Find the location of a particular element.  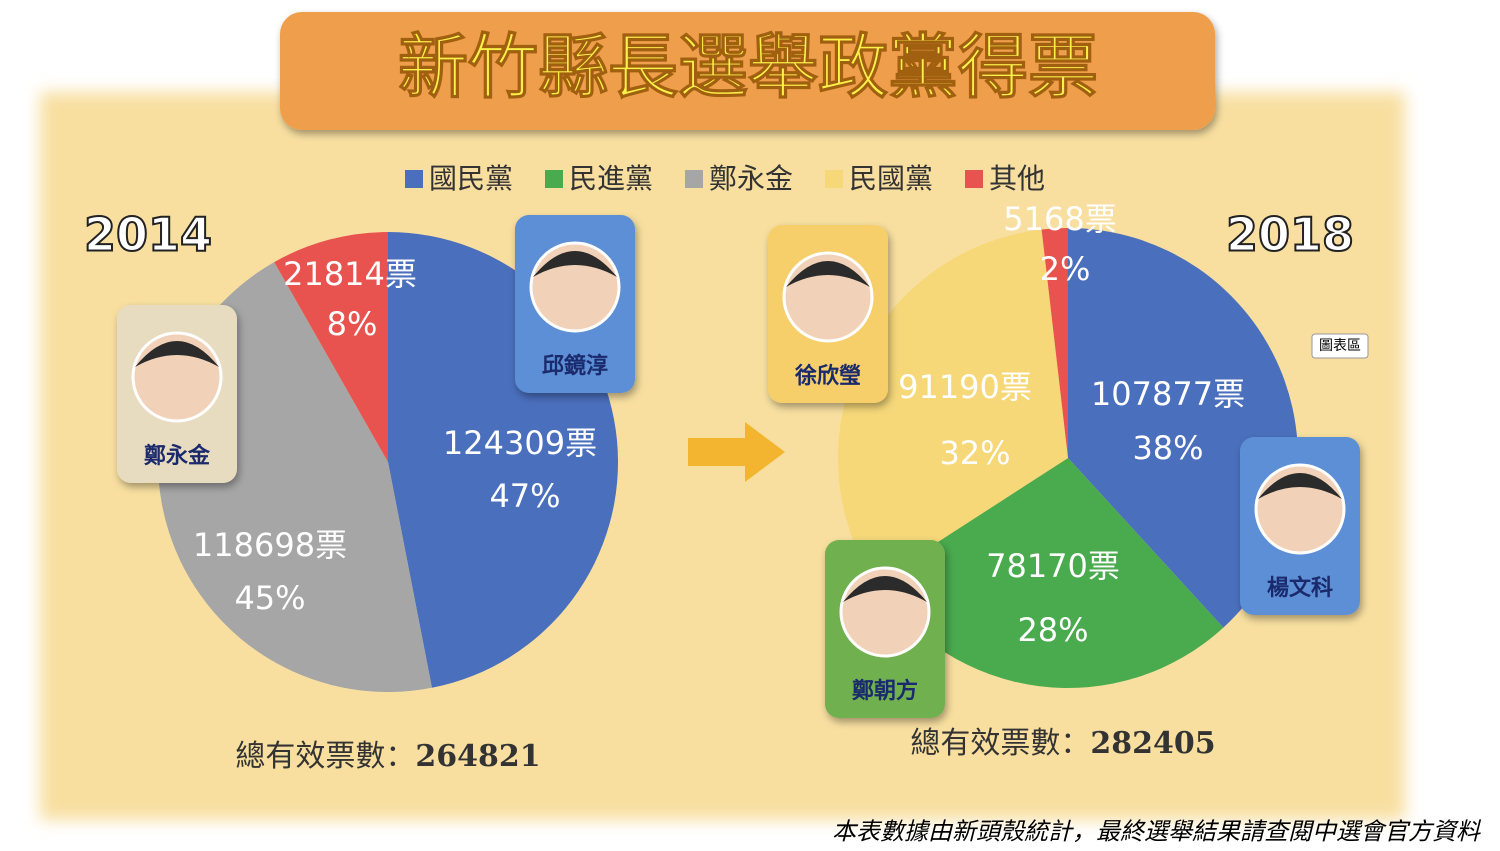

percent-label: 38% is located at coordinates (1167, 448).